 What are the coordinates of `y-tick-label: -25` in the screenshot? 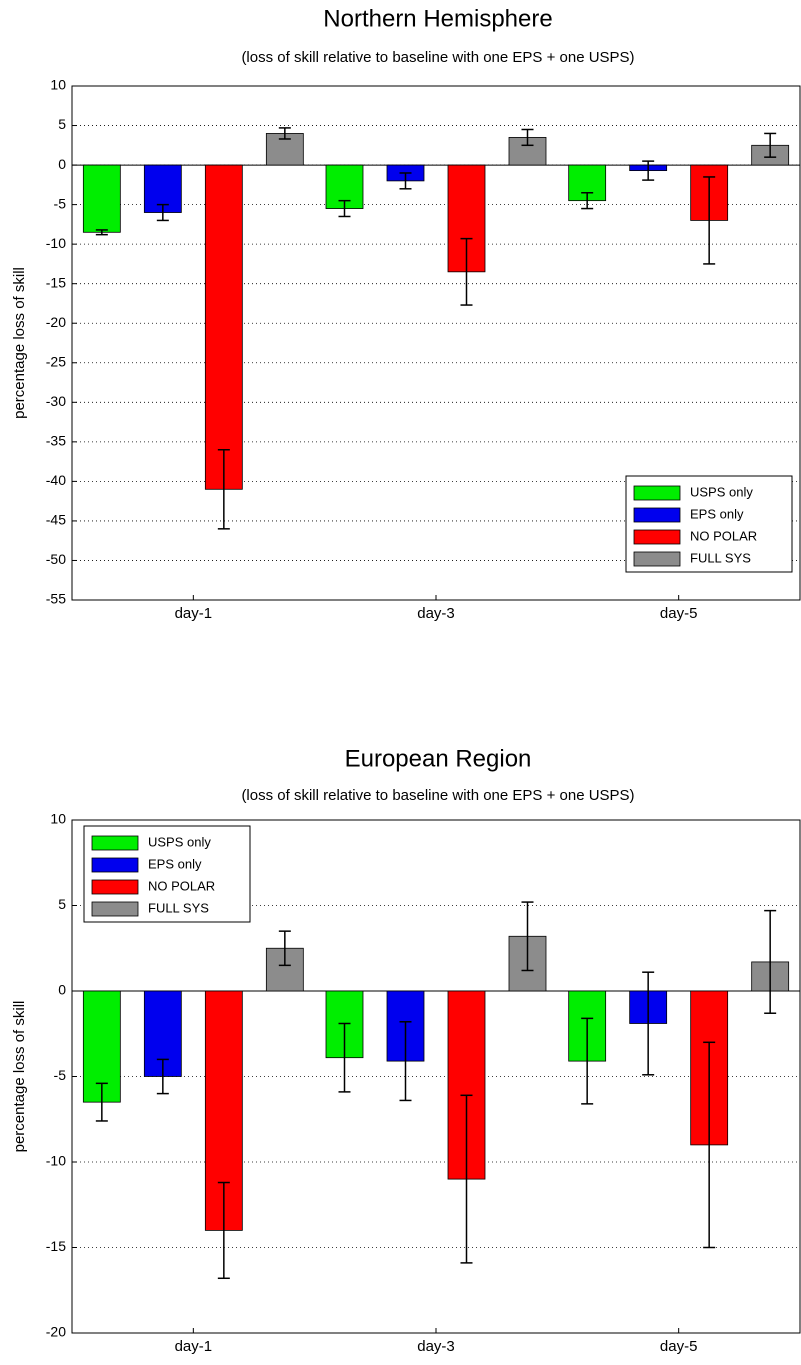 It's located at (56, 361).